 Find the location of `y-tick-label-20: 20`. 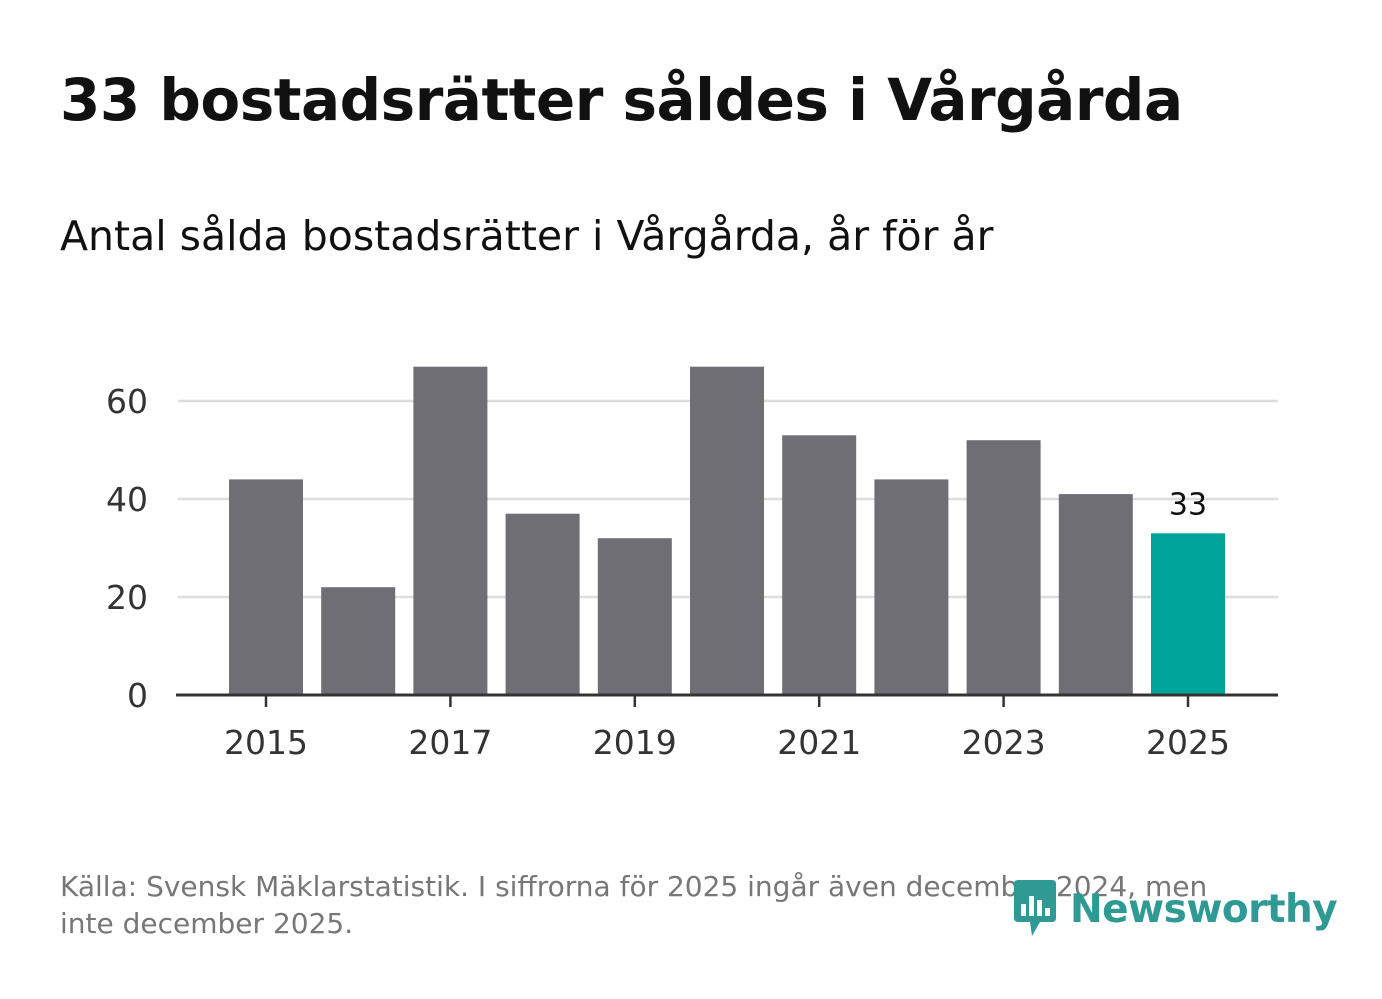

y-tick-label-20: 20 is located at coordinates (127, 597).